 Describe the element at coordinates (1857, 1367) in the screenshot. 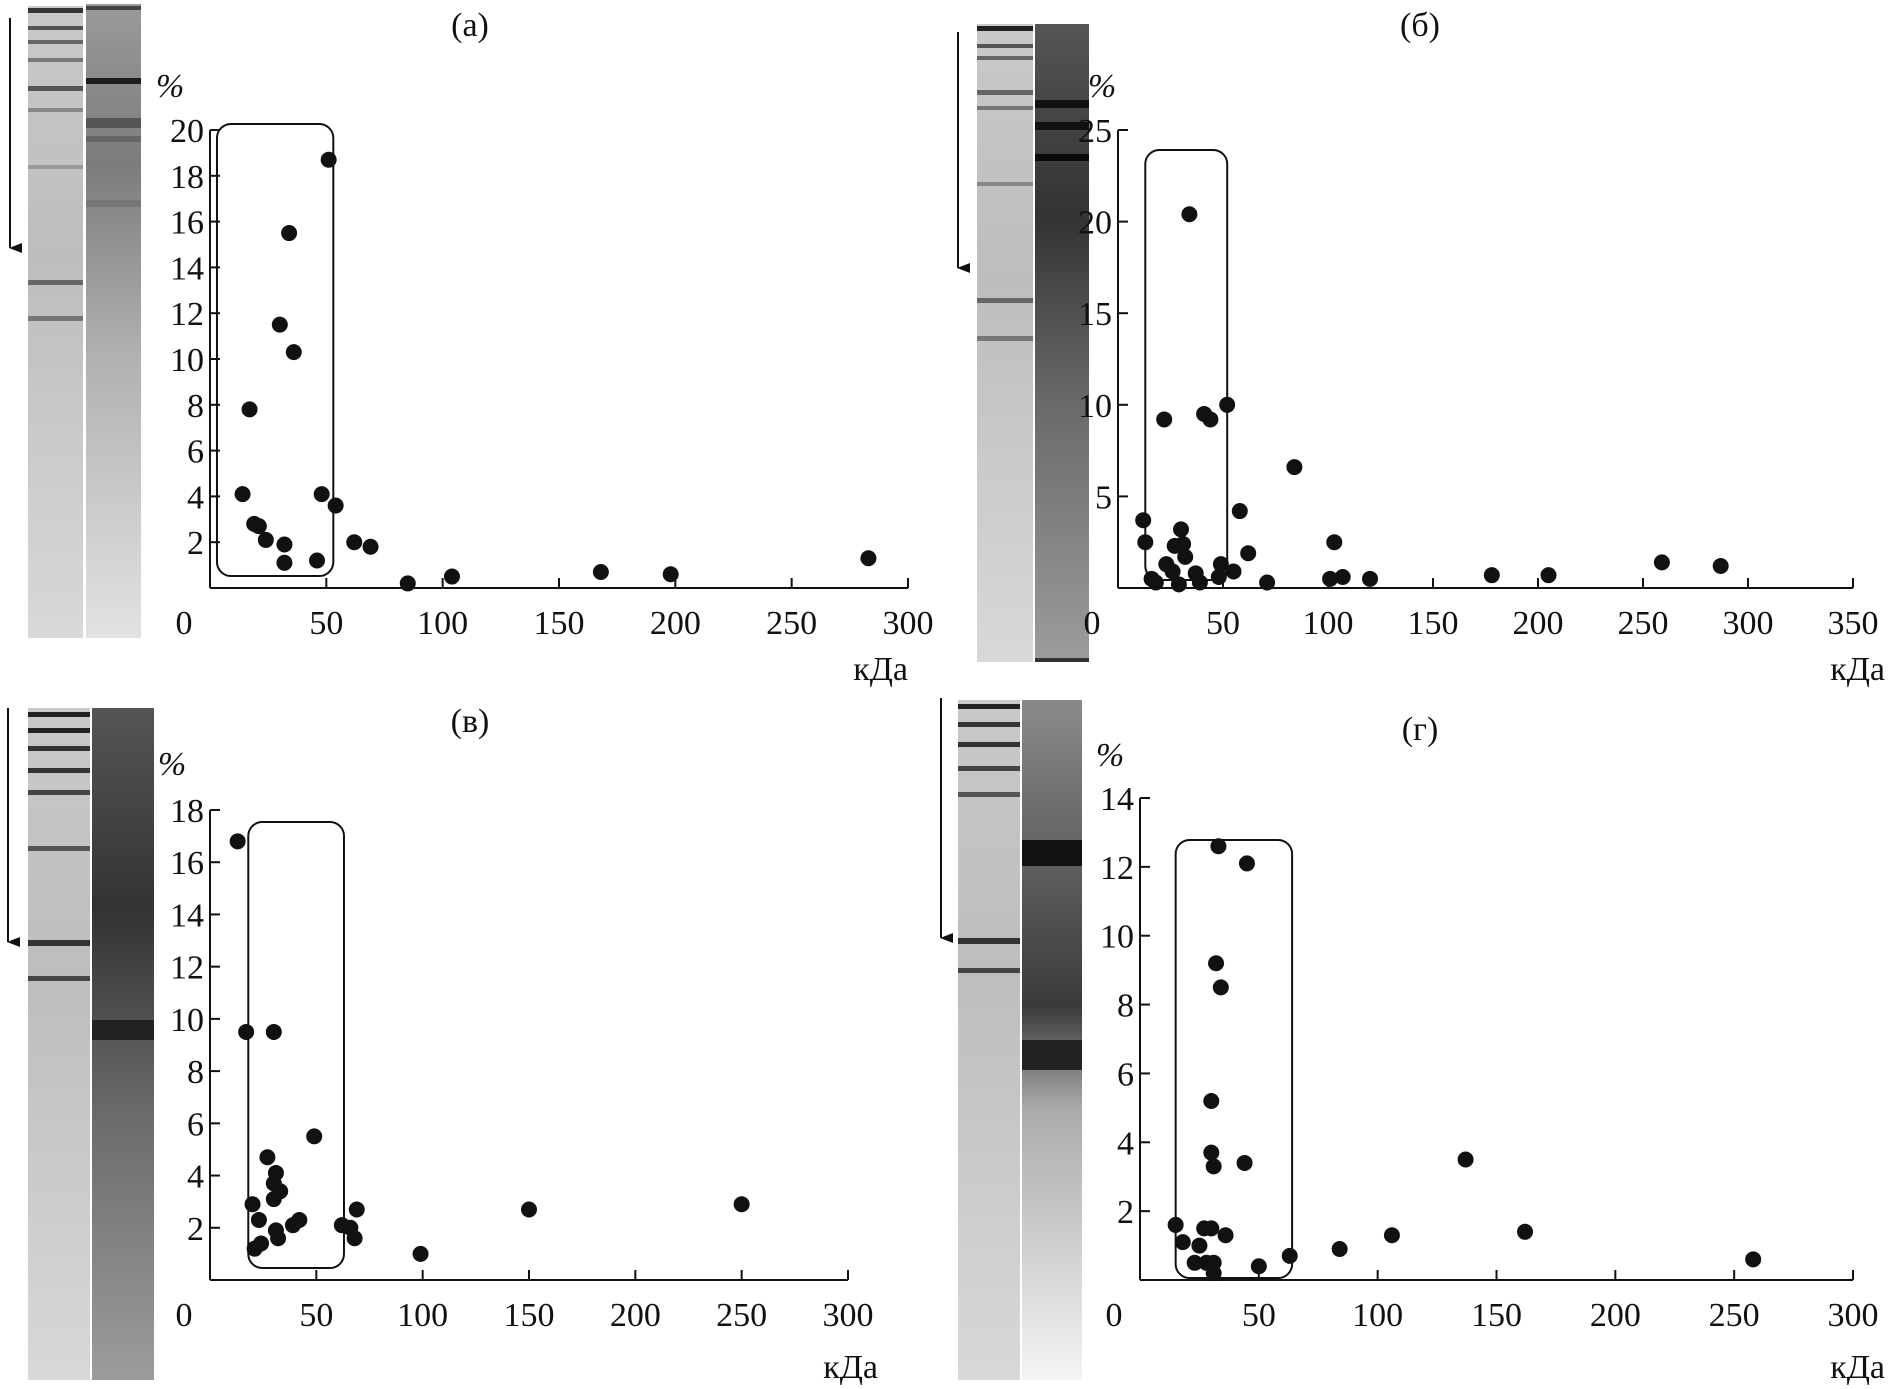

I see `x-unit-d: кДа` at that location.